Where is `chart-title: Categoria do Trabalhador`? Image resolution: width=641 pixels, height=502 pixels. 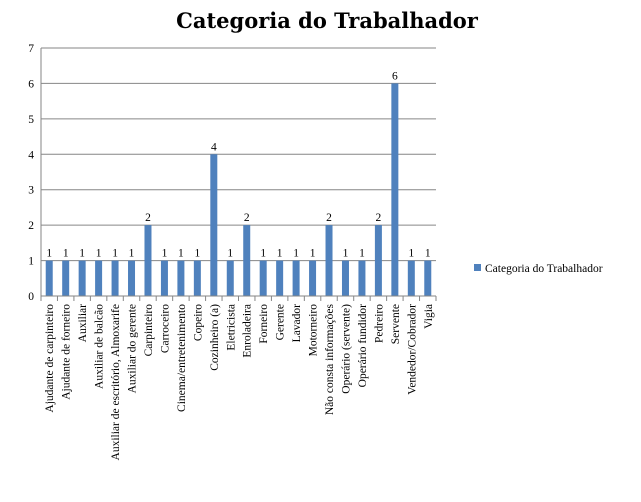 chart-title: Categoria do Trabalhador is located at coordinates (327, 20).